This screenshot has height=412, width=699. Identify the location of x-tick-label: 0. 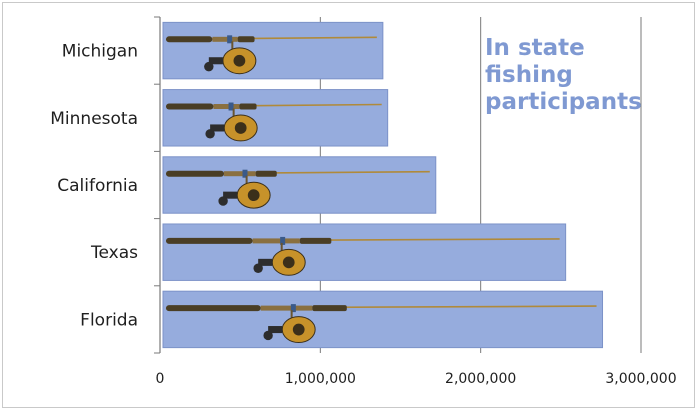
(160, 379).